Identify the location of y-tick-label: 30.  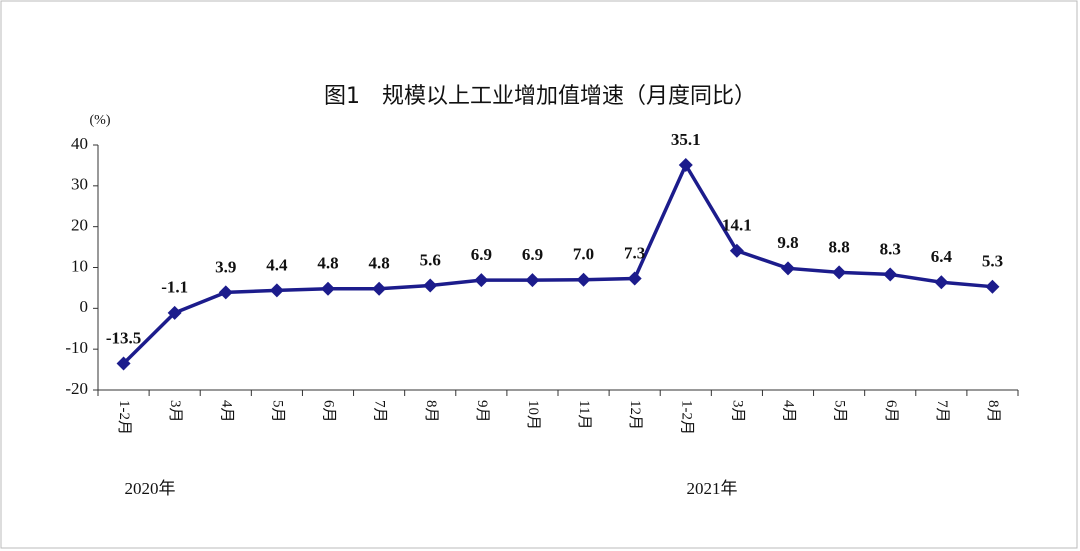
(79, 184).